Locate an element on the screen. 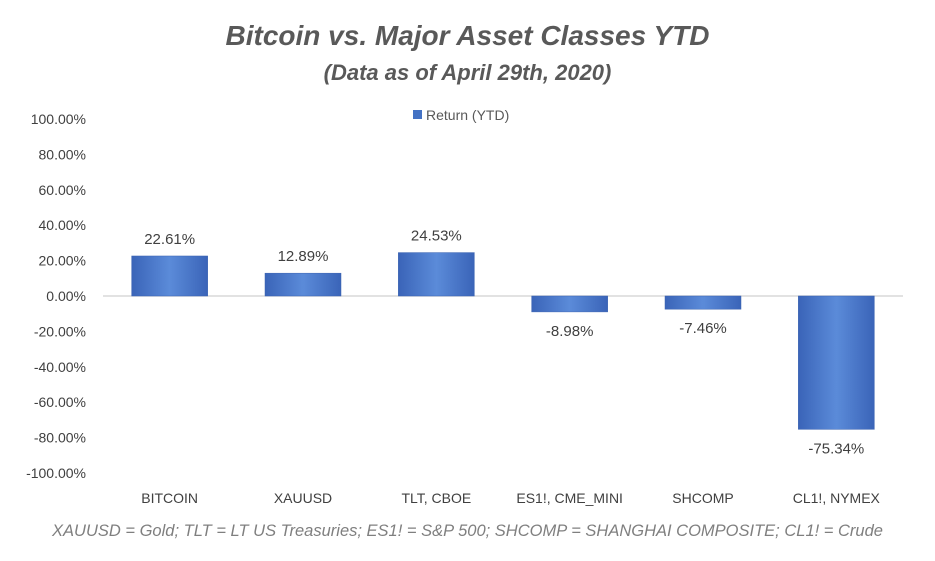  y-tick-label: -20.00% is located at coordinates (60, 331).